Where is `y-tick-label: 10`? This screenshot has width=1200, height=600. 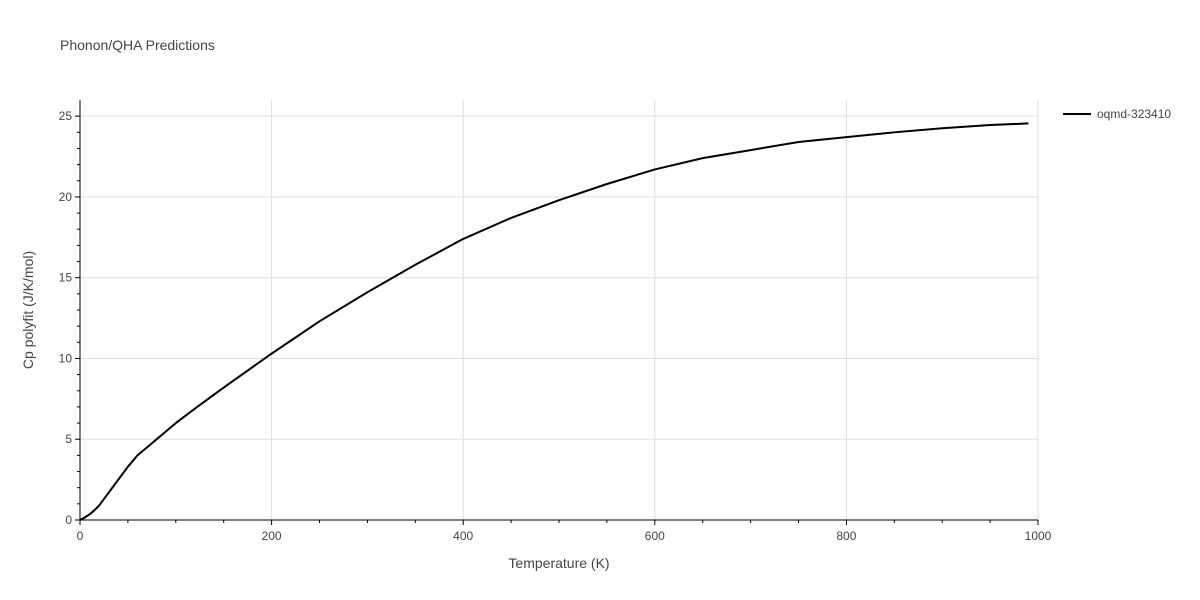
y-tick-label: 10 is located at coordinates (66, 358).